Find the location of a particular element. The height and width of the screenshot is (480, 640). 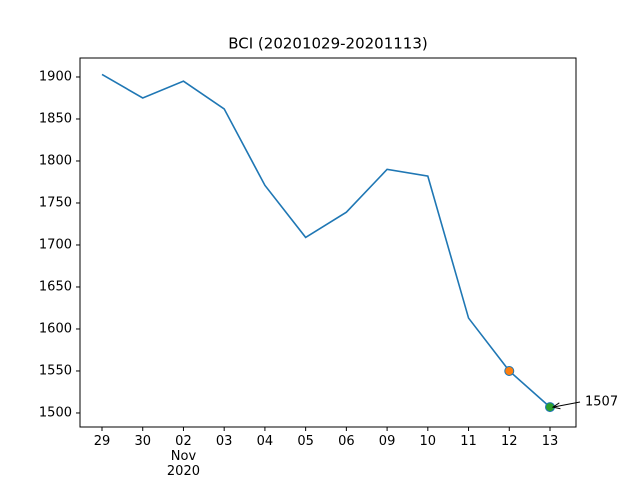

y-tick-label: 1550 is located at coordinates (55, 370).